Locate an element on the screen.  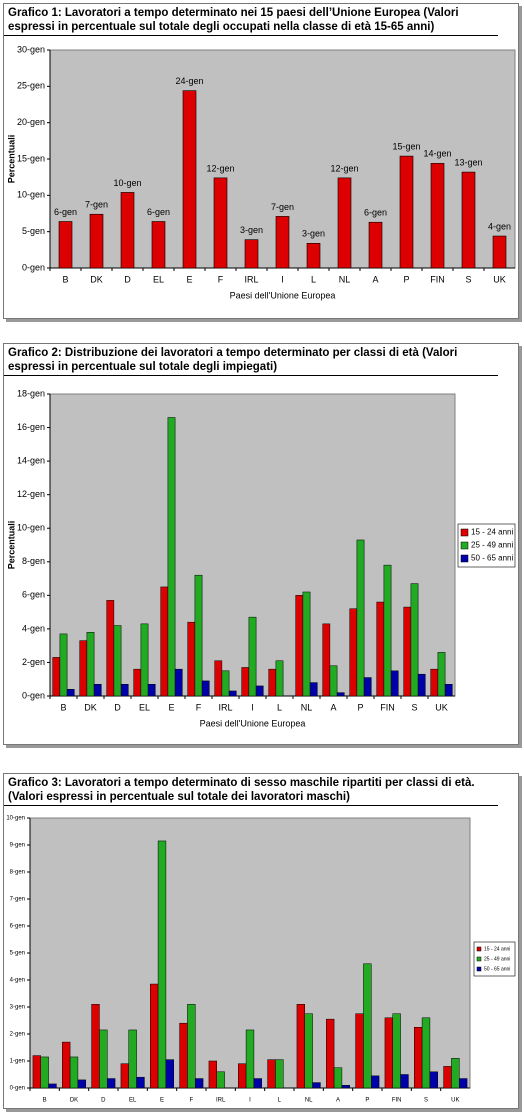
y-tick-label: 18-gen is located at coordinates (31, 393).